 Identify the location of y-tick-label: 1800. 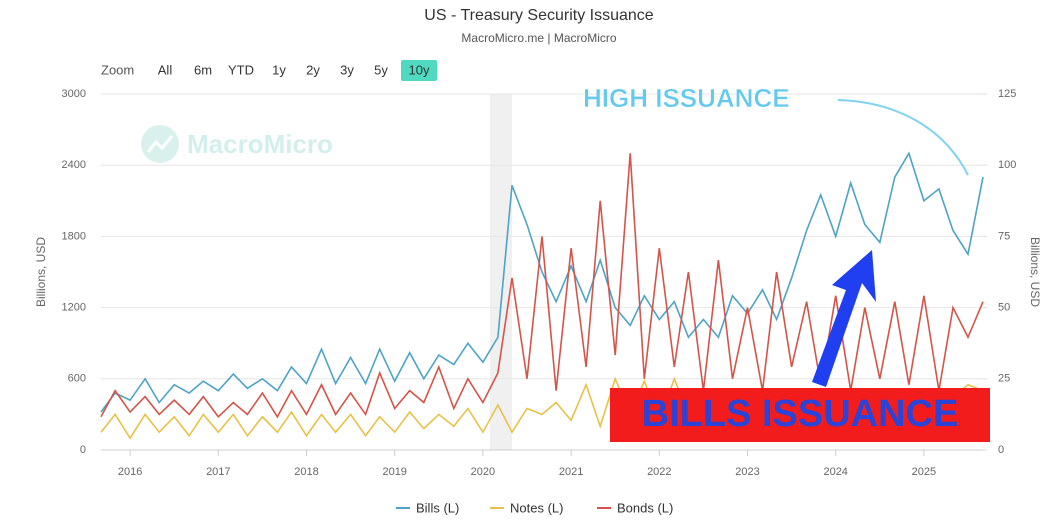
(74, 236).